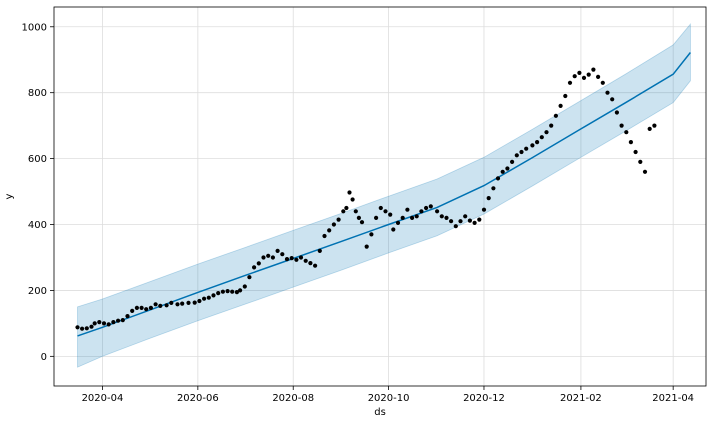  I want to click on x-tick-label: 2021-04, so click(673, 398).